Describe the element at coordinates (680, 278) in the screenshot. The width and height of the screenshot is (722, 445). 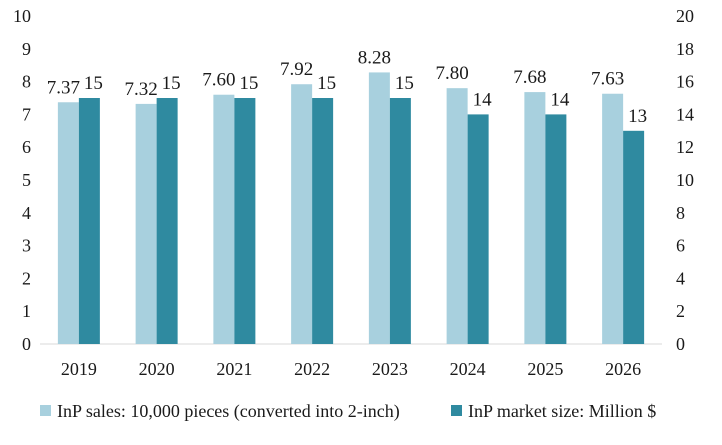
I see `y-right-tick-label: 4` at that location.